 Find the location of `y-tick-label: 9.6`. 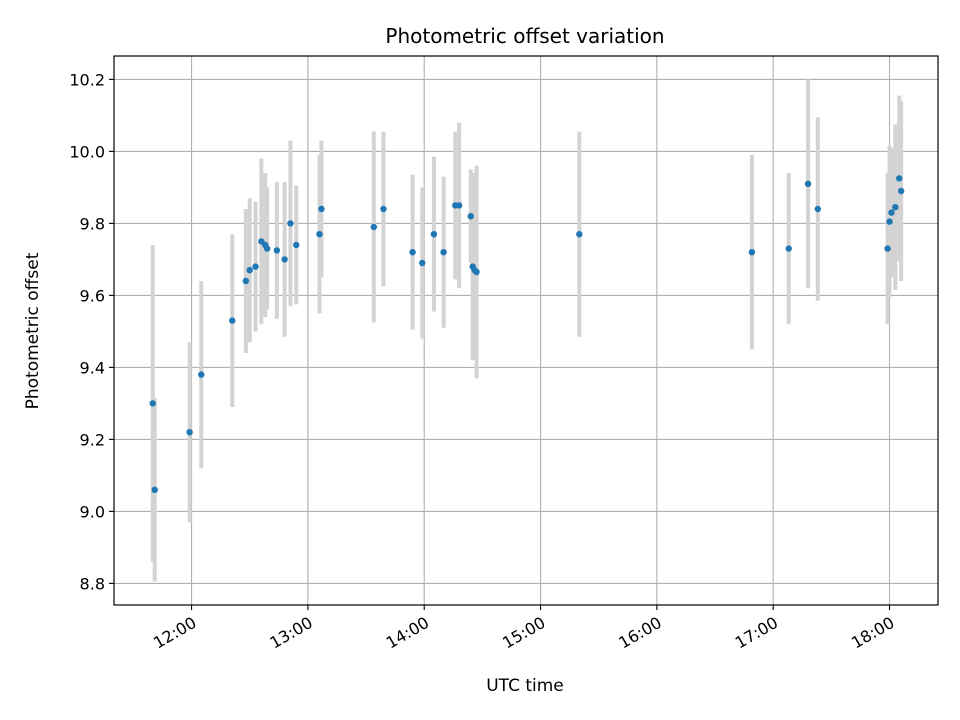

y-tick-label: 9.6 is located at coordinates (92, 295).